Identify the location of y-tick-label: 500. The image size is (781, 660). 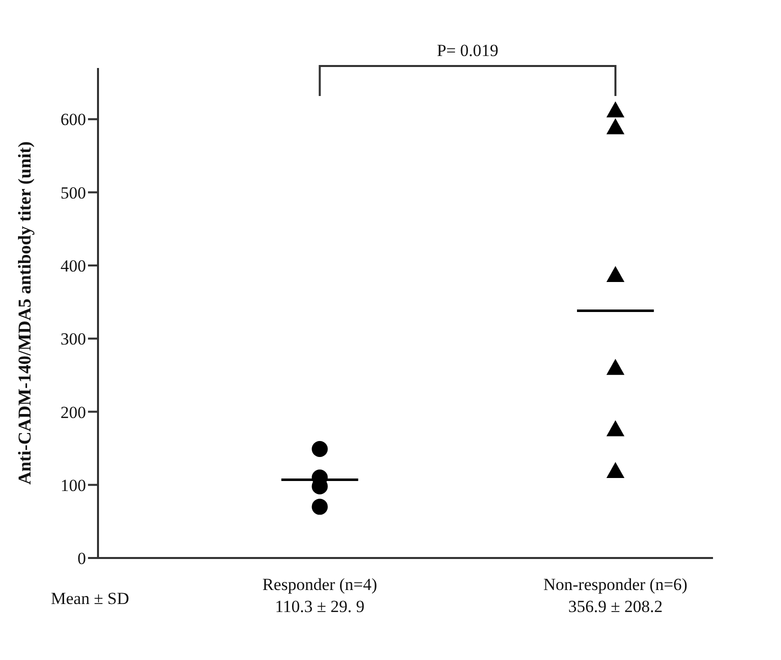
(73, 192).